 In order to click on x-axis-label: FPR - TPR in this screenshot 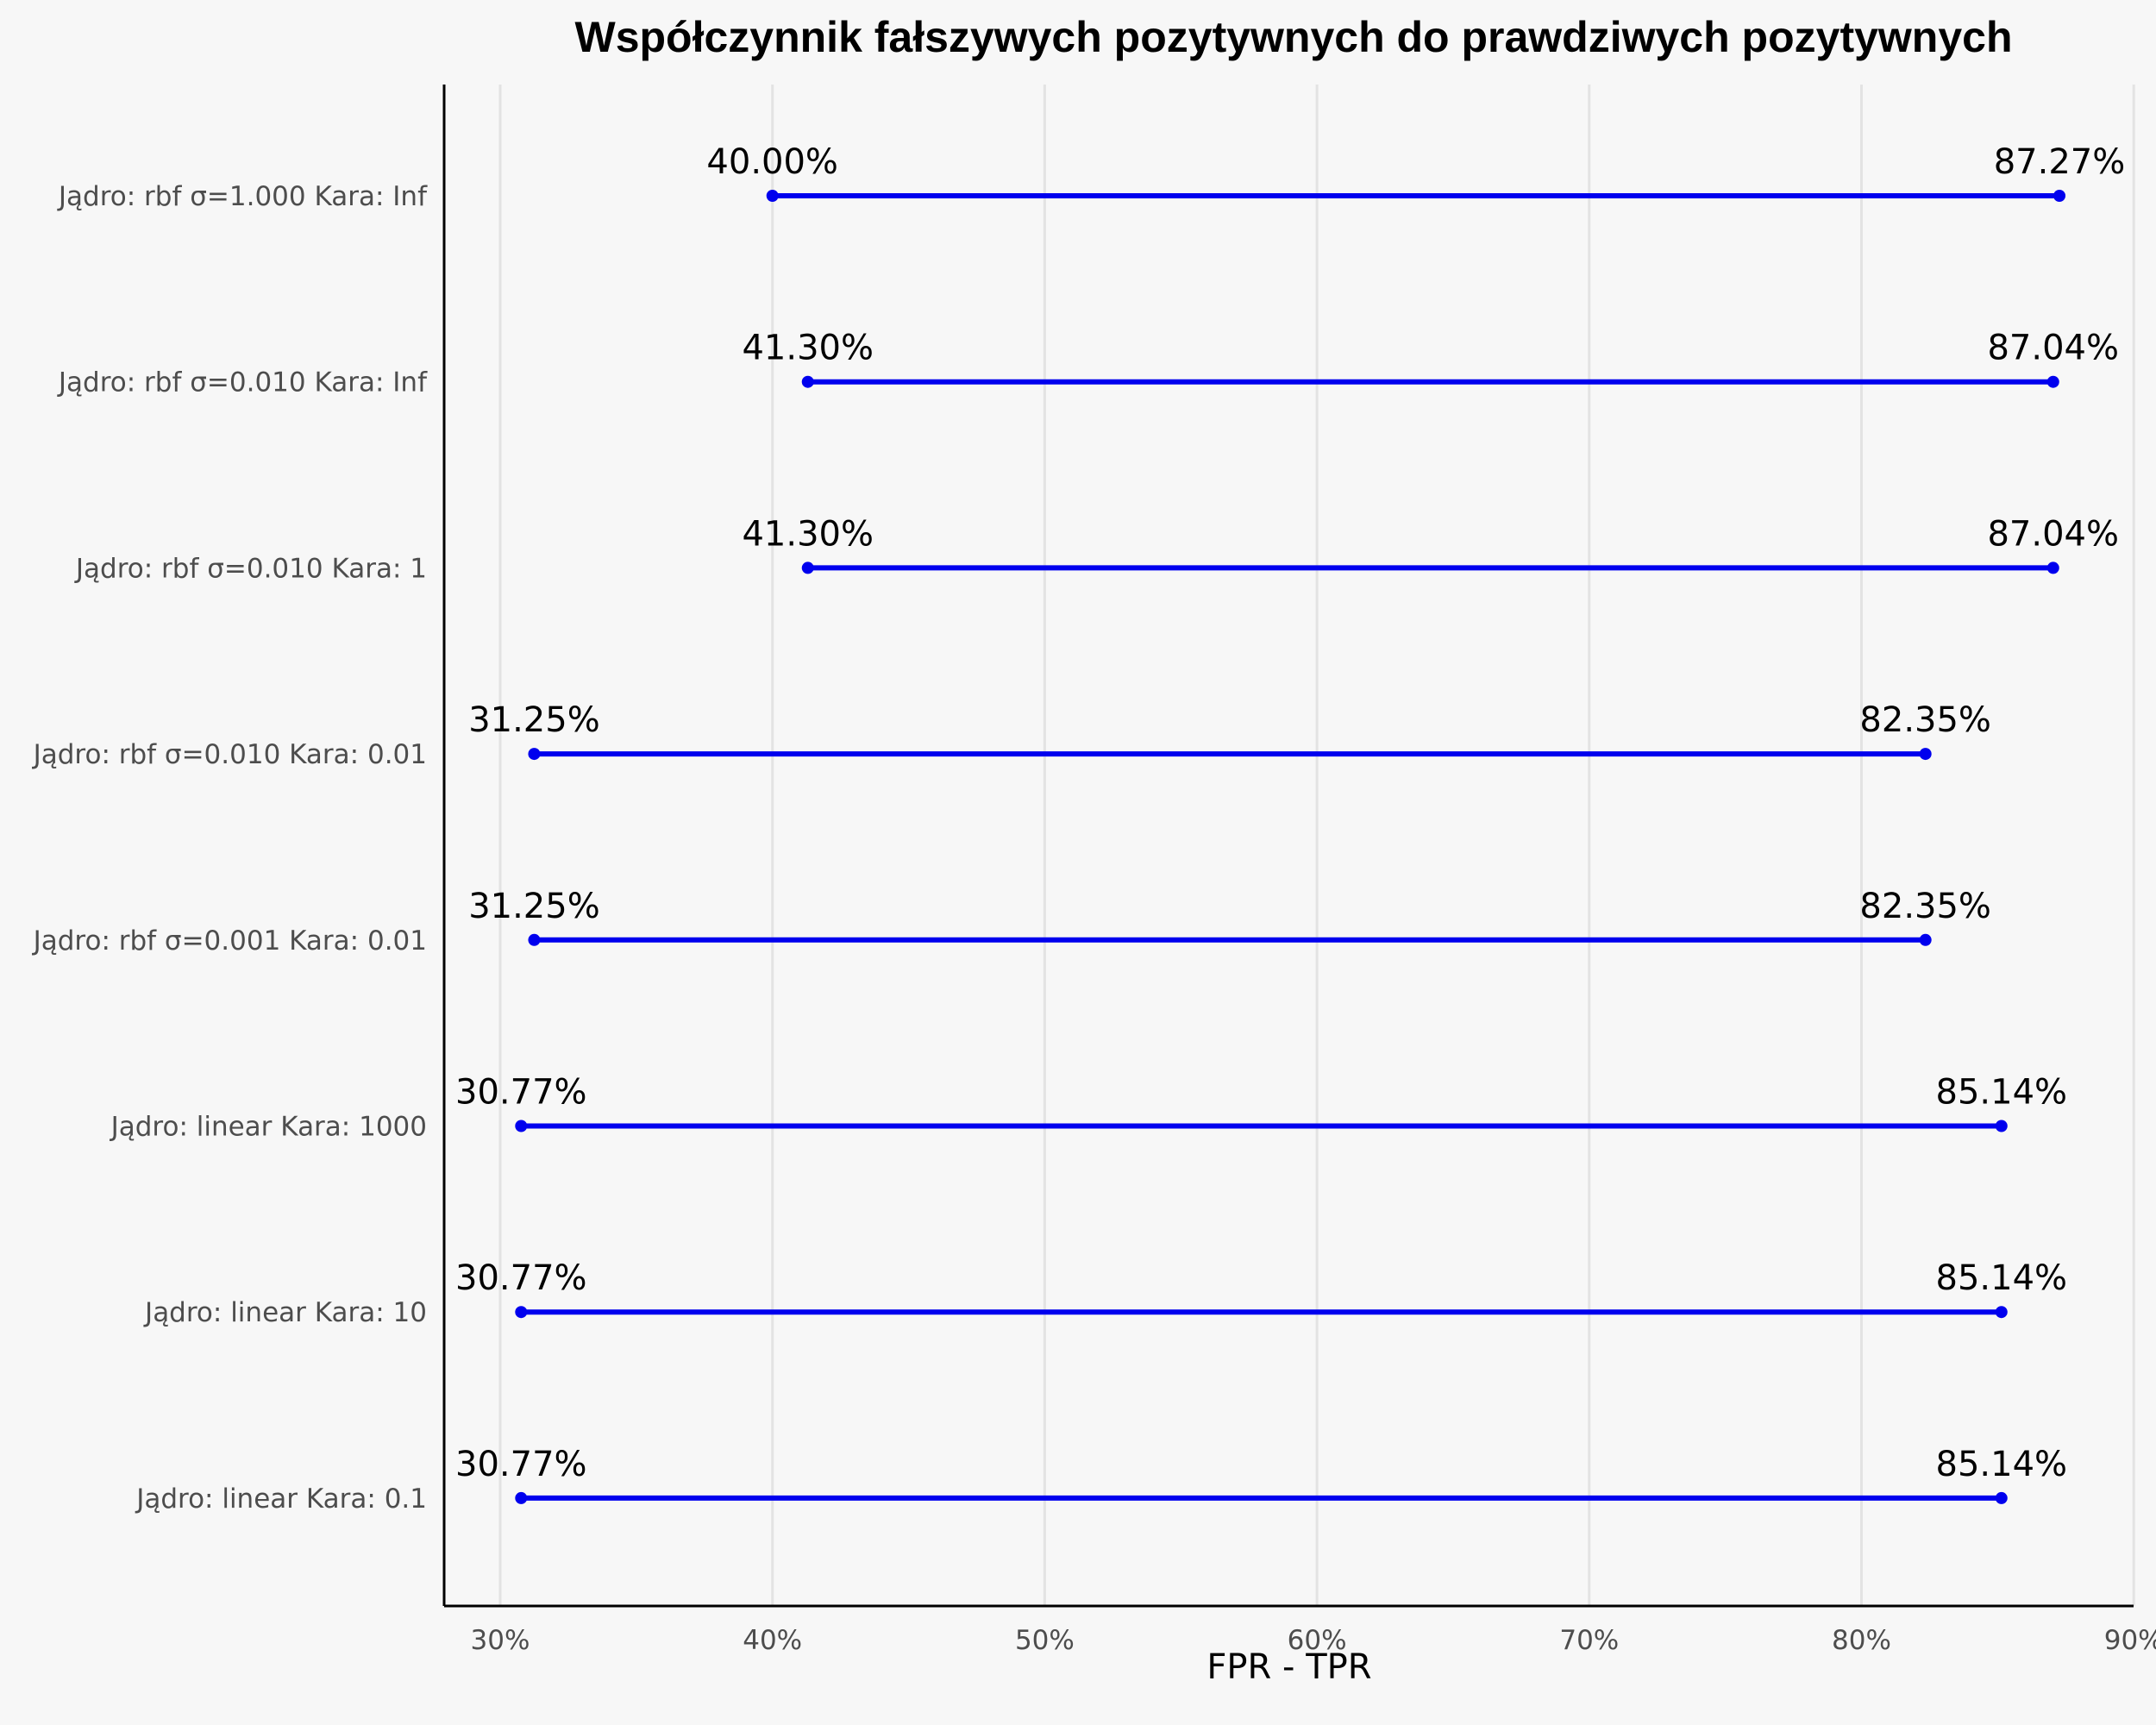, I will do `click(1288, 1667)`.